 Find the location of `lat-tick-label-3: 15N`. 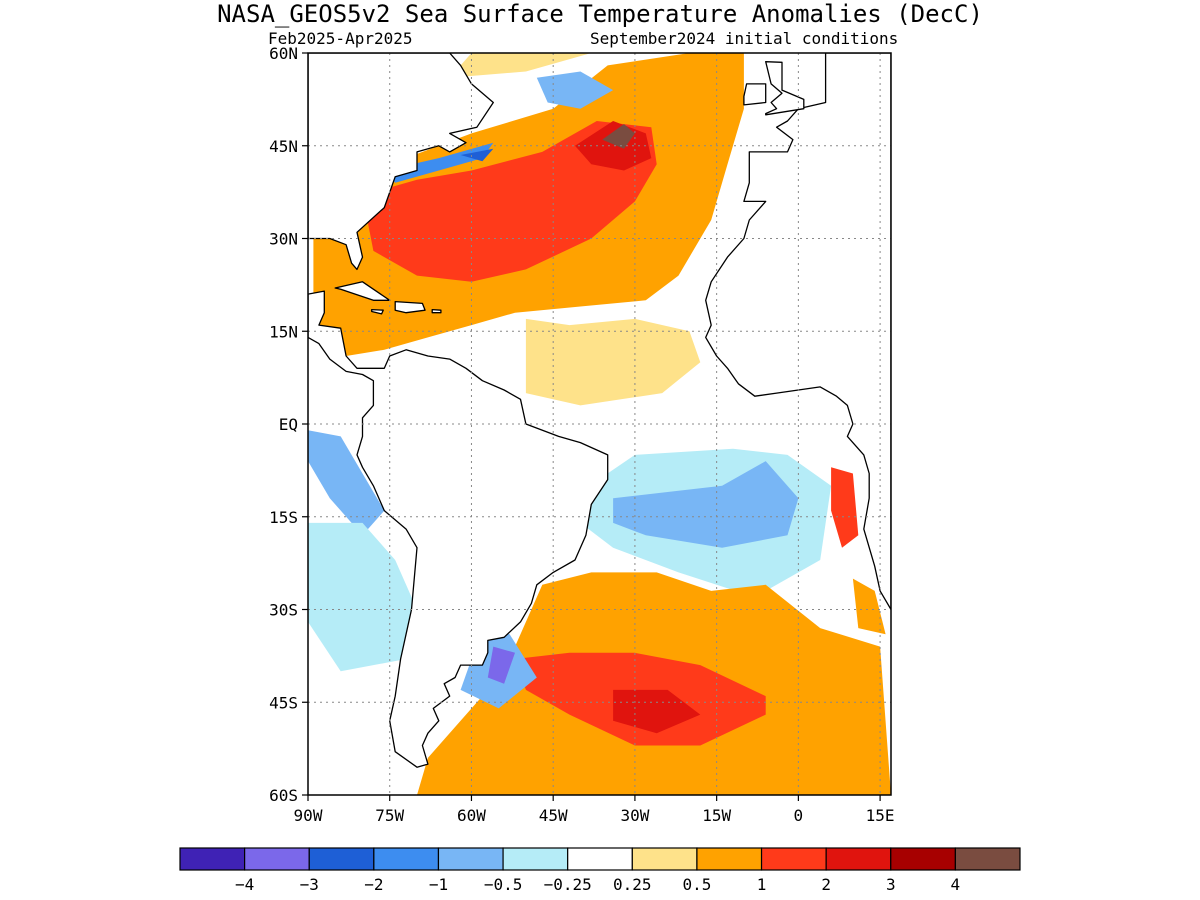

lat-tick-label-3: 15N is located at coordinates (283, 331).